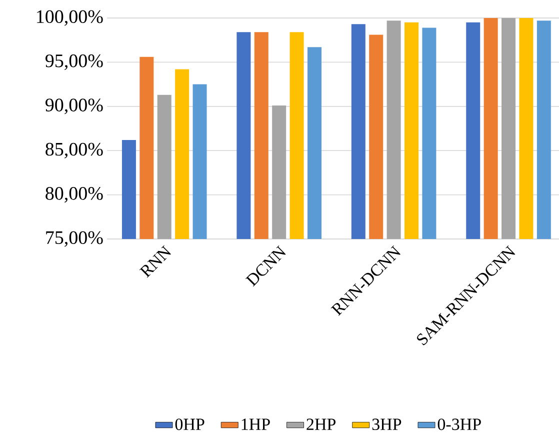 This screenshot has height=440, width=559. What do you see at coordinates (459, 424) in the screenshot?
I see `legend-label: 0-3HP` at bounding box center [459, 424].